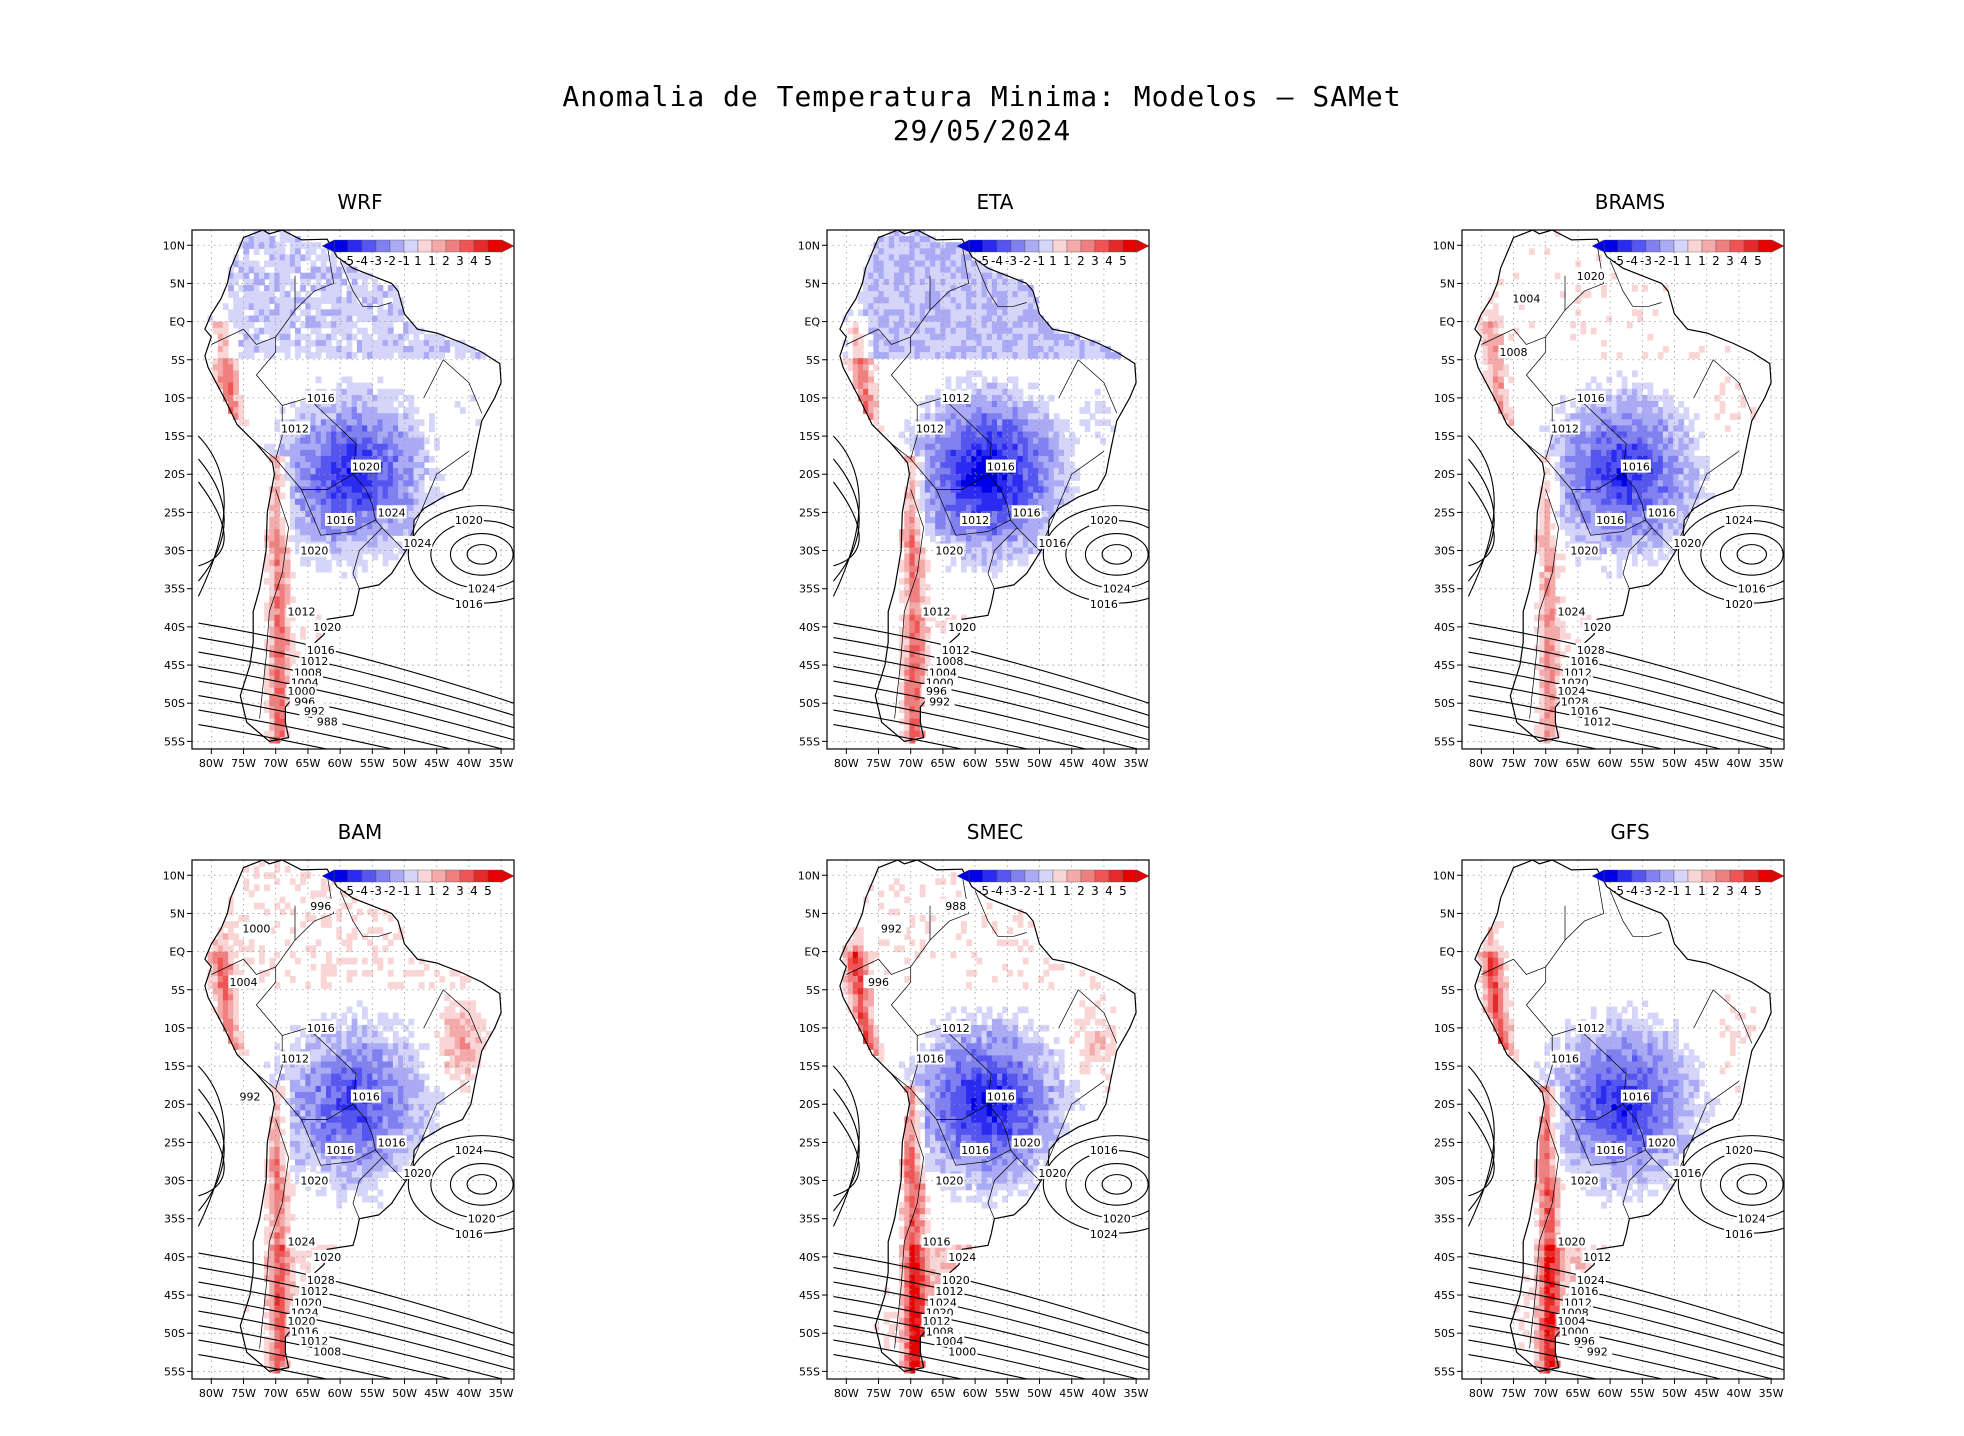  I want to click on lat-label: 10N, so click(174, 875).